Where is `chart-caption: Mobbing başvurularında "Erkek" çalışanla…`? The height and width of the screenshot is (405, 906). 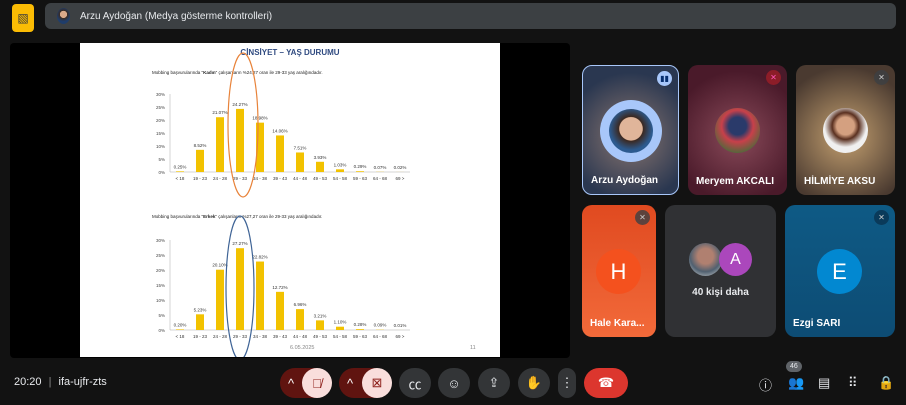 chart-caption: Mobbing başvurularında "Erkek" çalışanla… is located at coordinates (237, 216).